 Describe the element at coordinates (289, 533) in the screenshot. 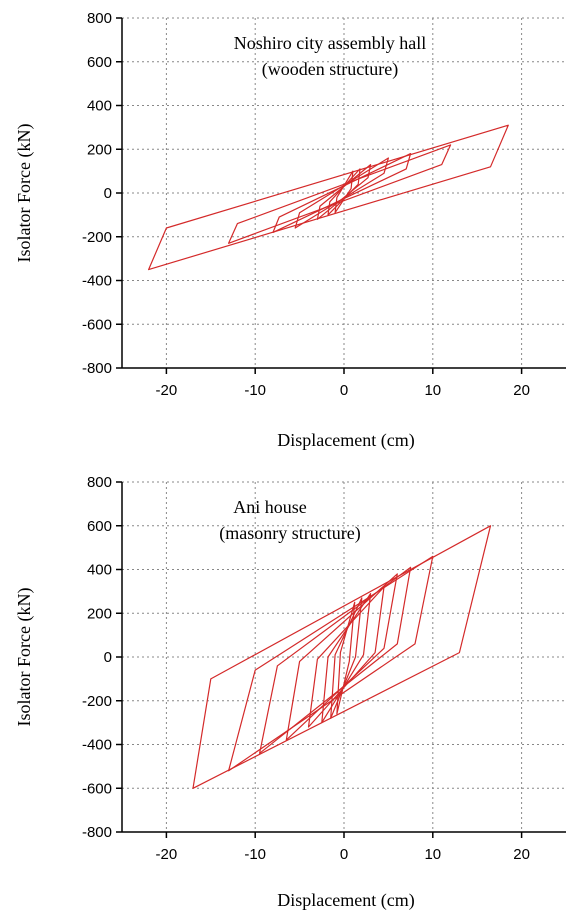

I see `chart-annotation-line-2: (masonry structure)` at that location.